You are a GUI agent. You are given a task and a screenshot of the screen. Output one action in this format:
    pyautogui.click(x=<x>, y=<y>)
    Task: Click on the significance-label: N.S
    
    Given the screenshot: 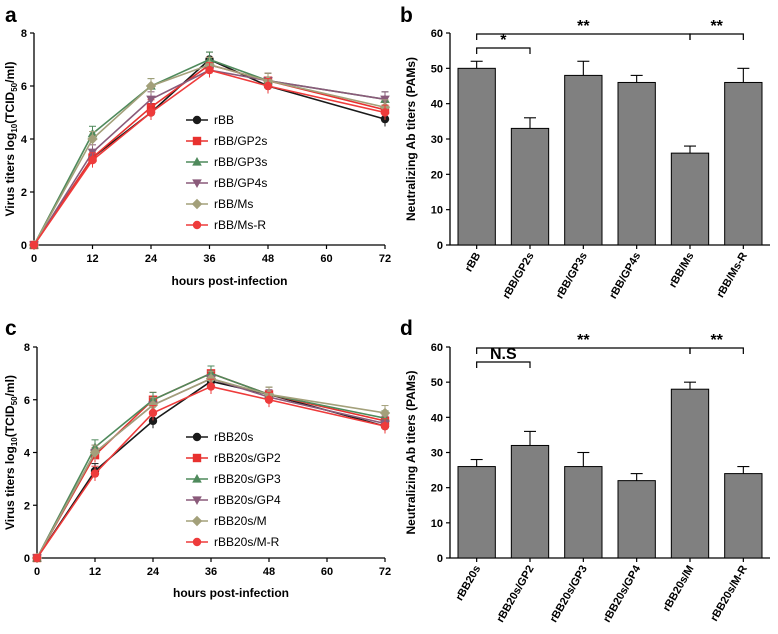 What is the action you would take?
    pyautogui.click(x=503, y=354)
    